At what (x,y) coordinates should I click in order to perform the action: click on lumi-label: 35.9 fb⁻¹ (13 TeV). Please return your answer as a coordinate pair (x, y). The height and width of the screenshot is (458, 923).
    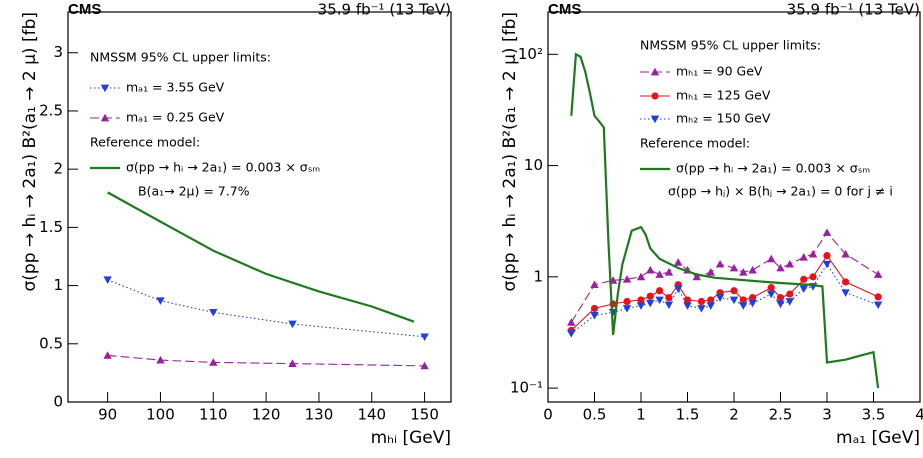
    Looking at the image, I should click on (853, 10).